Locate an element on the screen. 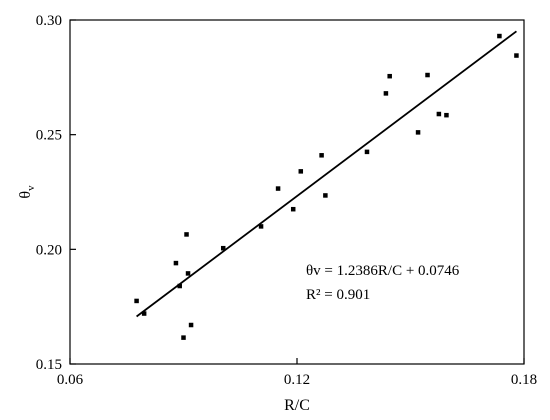  x-tick-label: 0.18 is located at coordinates (524, 380).